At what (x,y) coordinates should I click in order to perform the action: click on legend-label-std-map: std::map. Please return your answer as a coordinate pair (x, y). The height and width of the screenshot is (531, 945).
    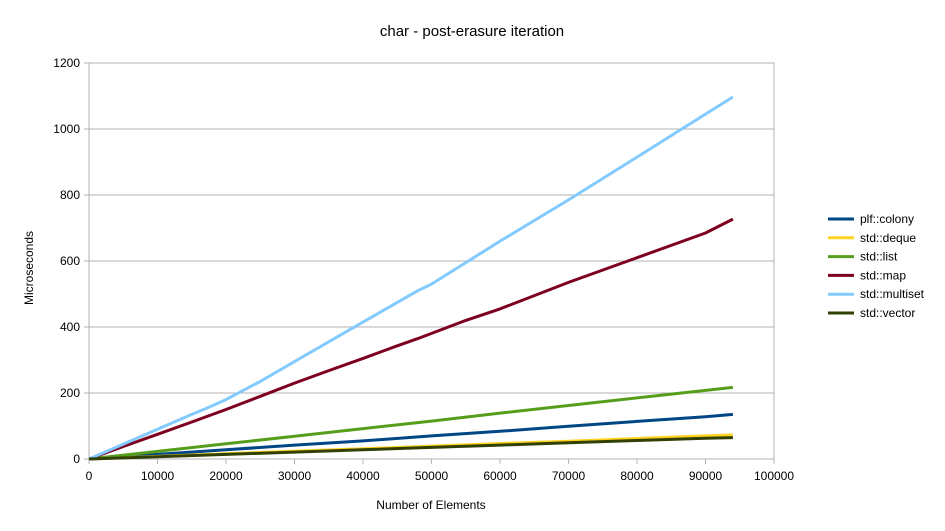
    Looking at the image, I should click on (883, 275).